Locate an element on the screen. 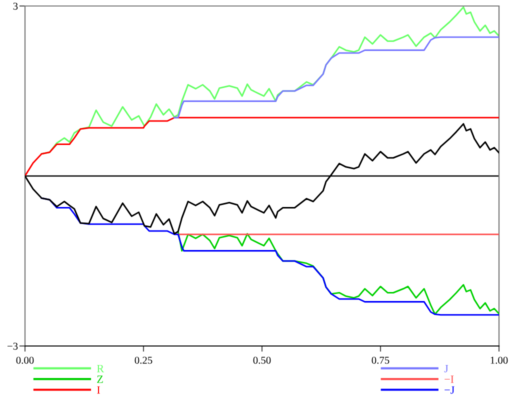  x-tick-label: 0.50 is located at coordinates (262, 360).